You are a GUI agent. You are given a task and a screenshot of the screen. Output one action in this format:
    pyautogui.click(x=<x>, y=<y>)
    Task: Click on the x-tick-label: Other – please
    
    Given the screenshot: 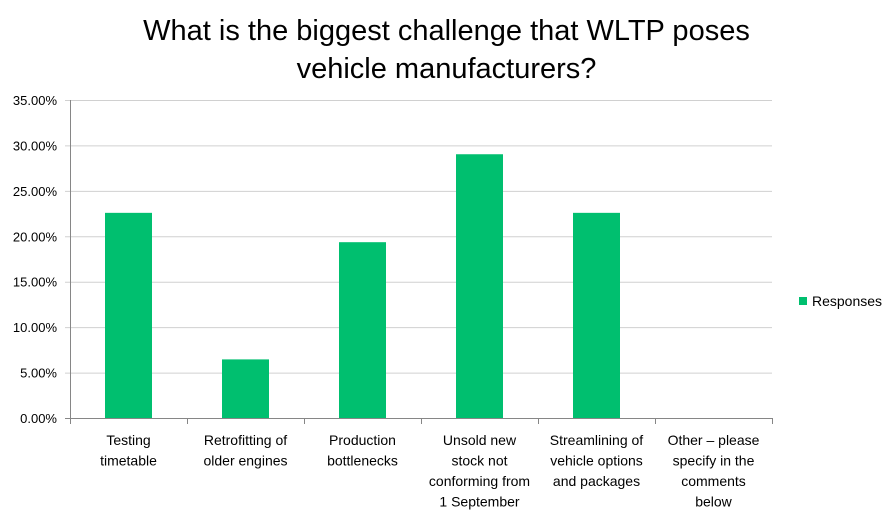 What is the action you would take?
    pyautogui.click(x=714, y=440)
    